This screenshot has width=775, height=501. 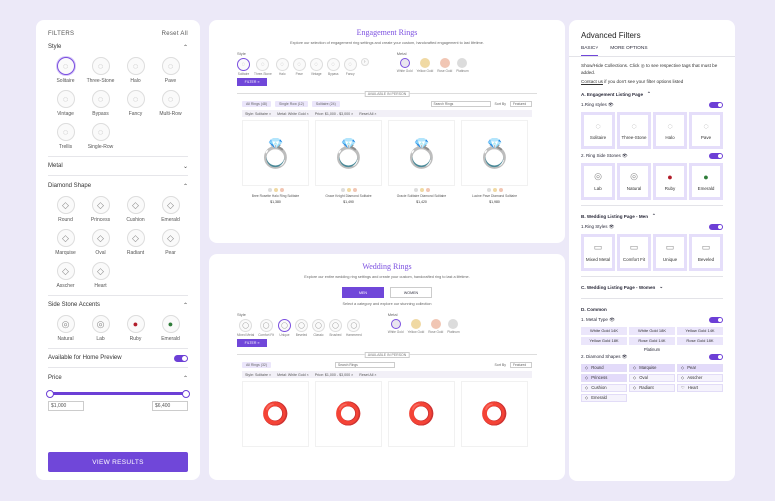 What do you see at coordinates (716, 319) in the screenshot?
I see `metal-type-toggle` at bounding box center [716, 319].